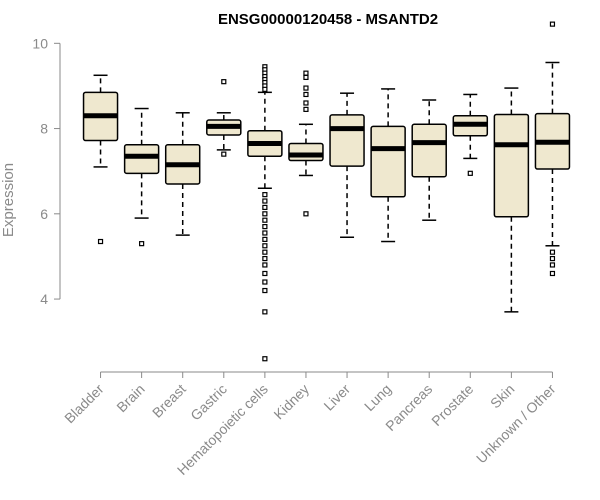  What do you see at coordinates (502, 396) in the screenshot?
I see `x-tick-label: Skin` at bounding box center [502, 396].